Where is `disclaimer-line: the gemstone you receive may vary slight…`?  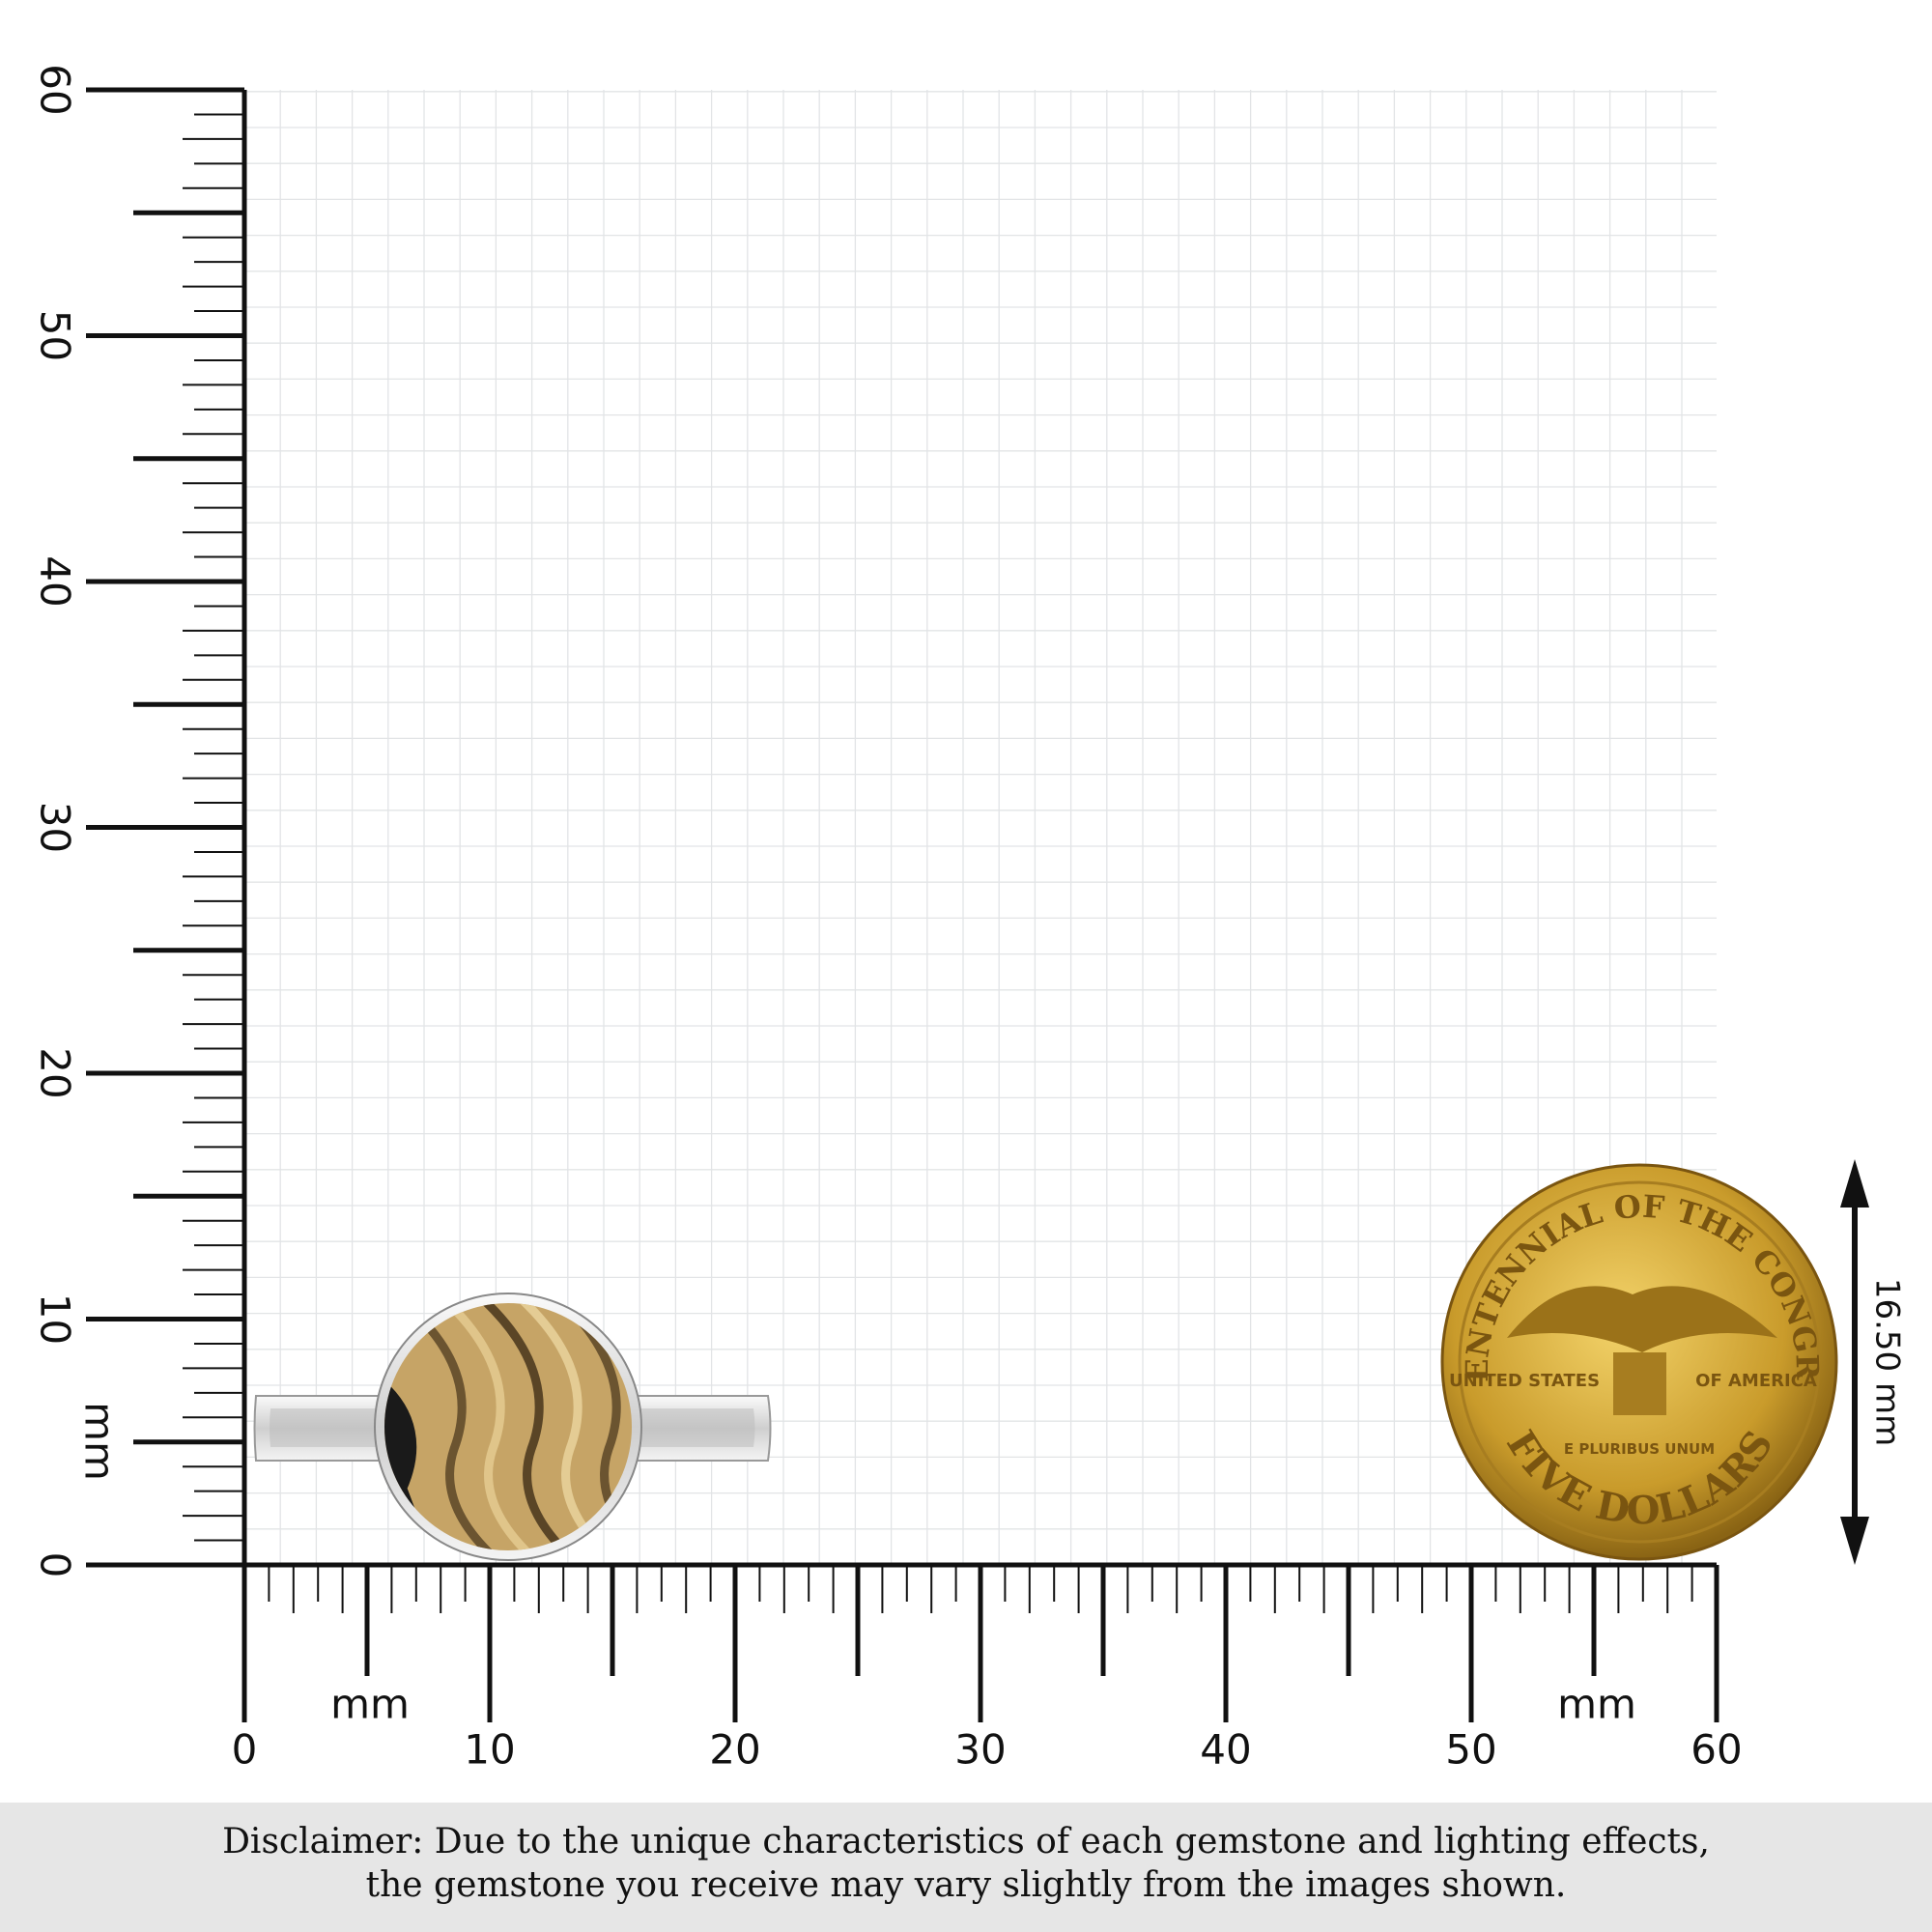 disclaimer-line: the gemstone you receive may vary slight… is located at coordinates (966, 1885).